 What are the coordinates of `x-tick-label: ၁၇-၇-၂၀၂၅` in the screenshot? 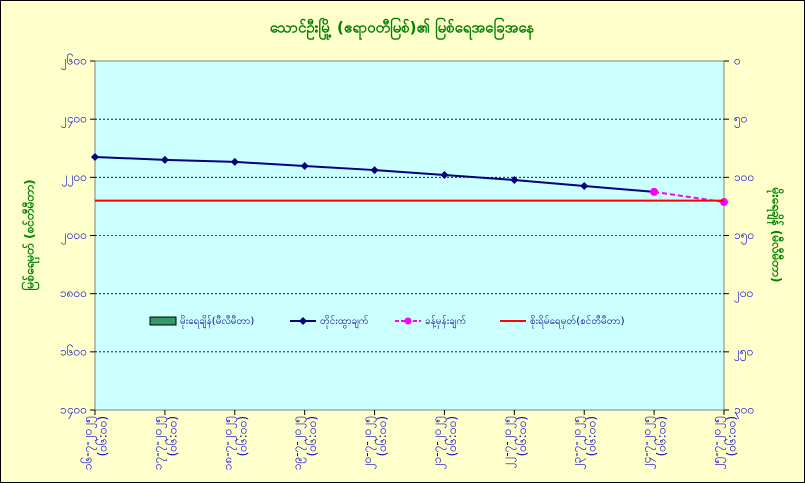 It's located at (158, 443).